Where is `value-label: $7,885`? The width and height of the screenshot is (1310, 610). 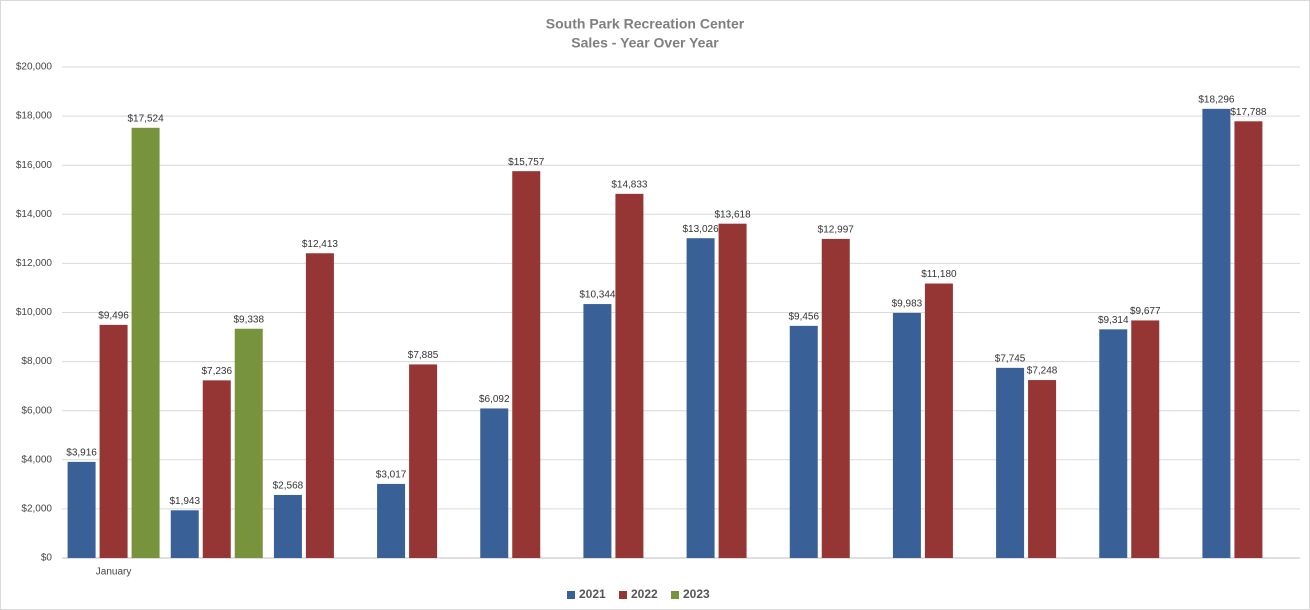
value-label: $7,885 is located at coordinates (423, 355).